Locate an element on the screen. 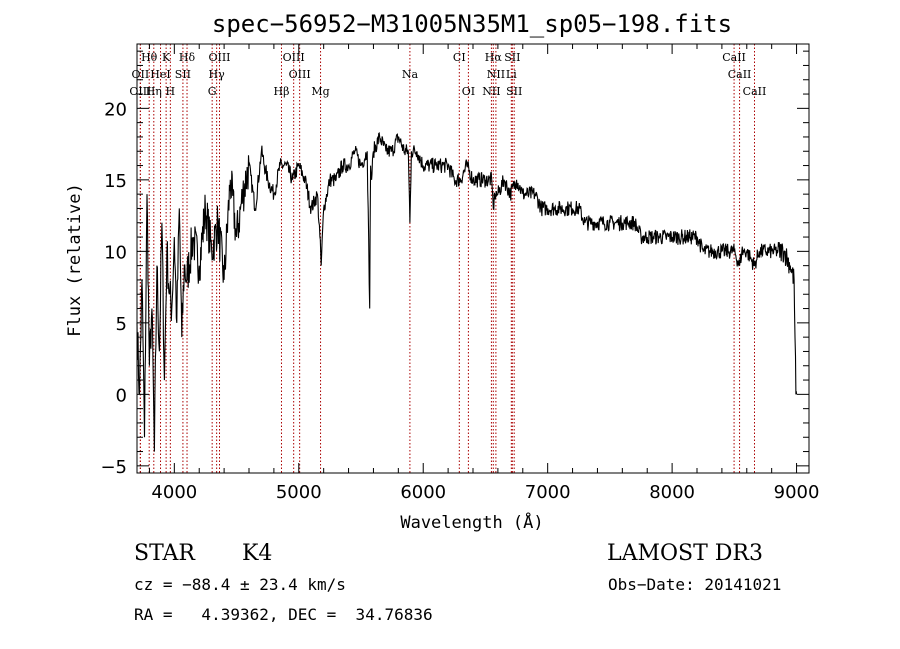 The image size is (900, 649). spectral-line-label: Hθ is located at coordinates (149, 57).